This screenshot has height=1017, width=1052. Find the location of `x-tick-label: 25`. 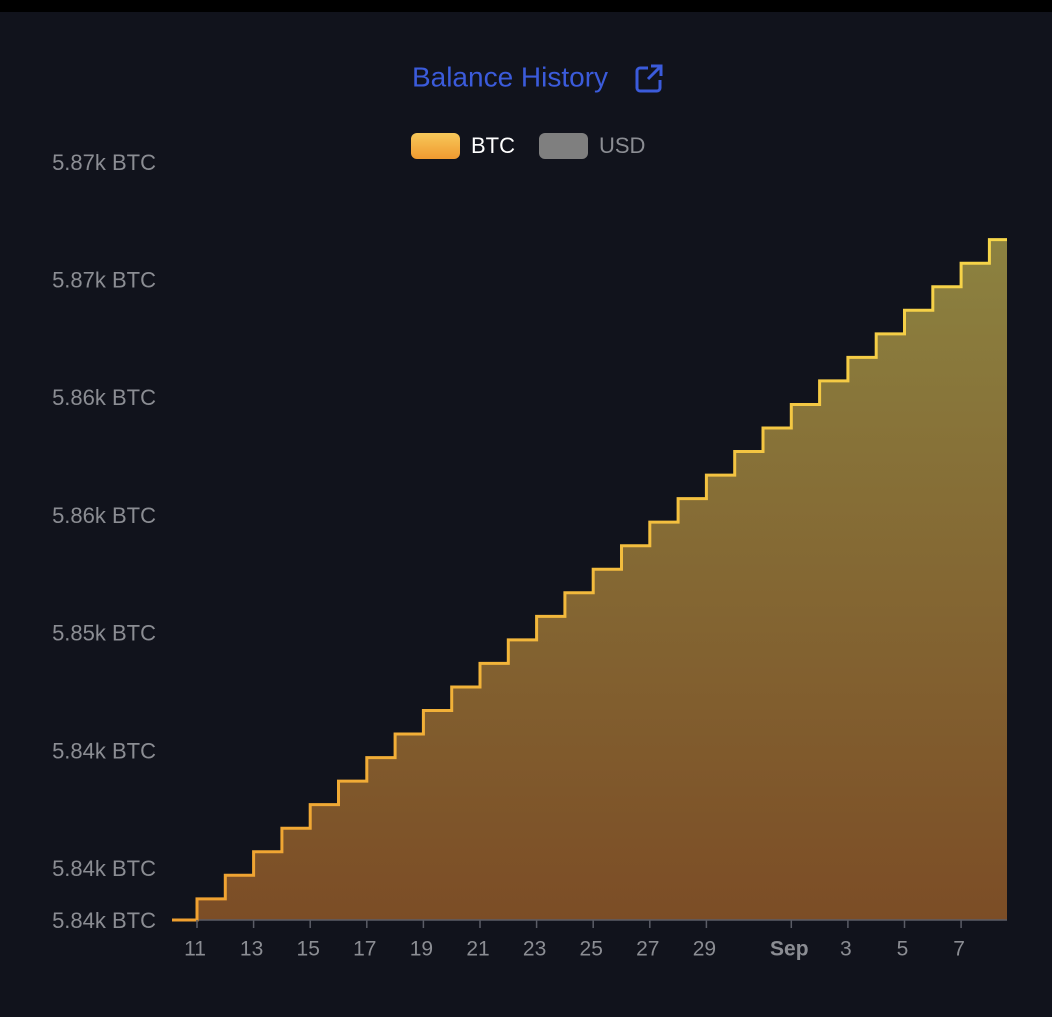

x-tick-label: 25 is located at coordinates (591, 949).